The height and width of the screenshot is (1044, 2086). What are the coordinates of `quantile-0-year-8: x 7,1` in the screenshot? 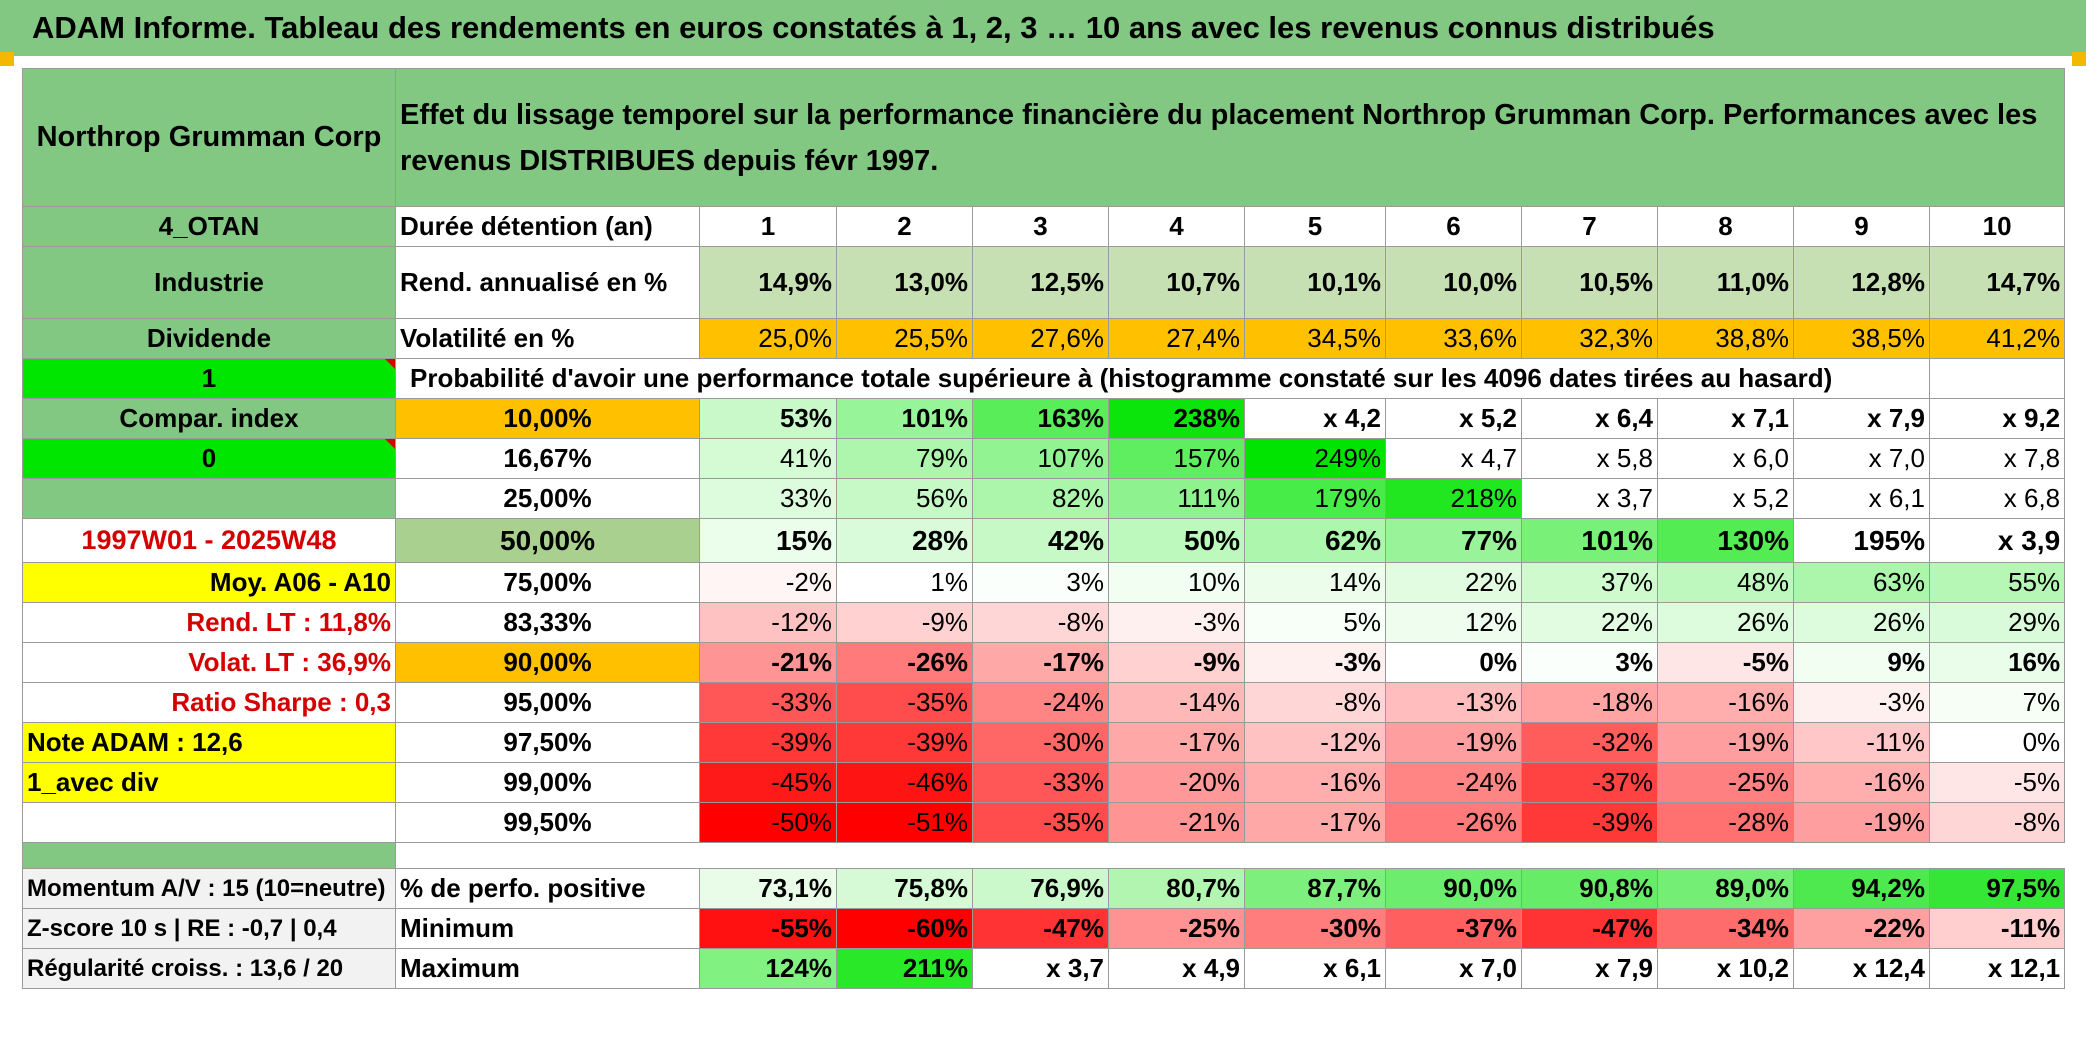 It's located at (1725, 418).